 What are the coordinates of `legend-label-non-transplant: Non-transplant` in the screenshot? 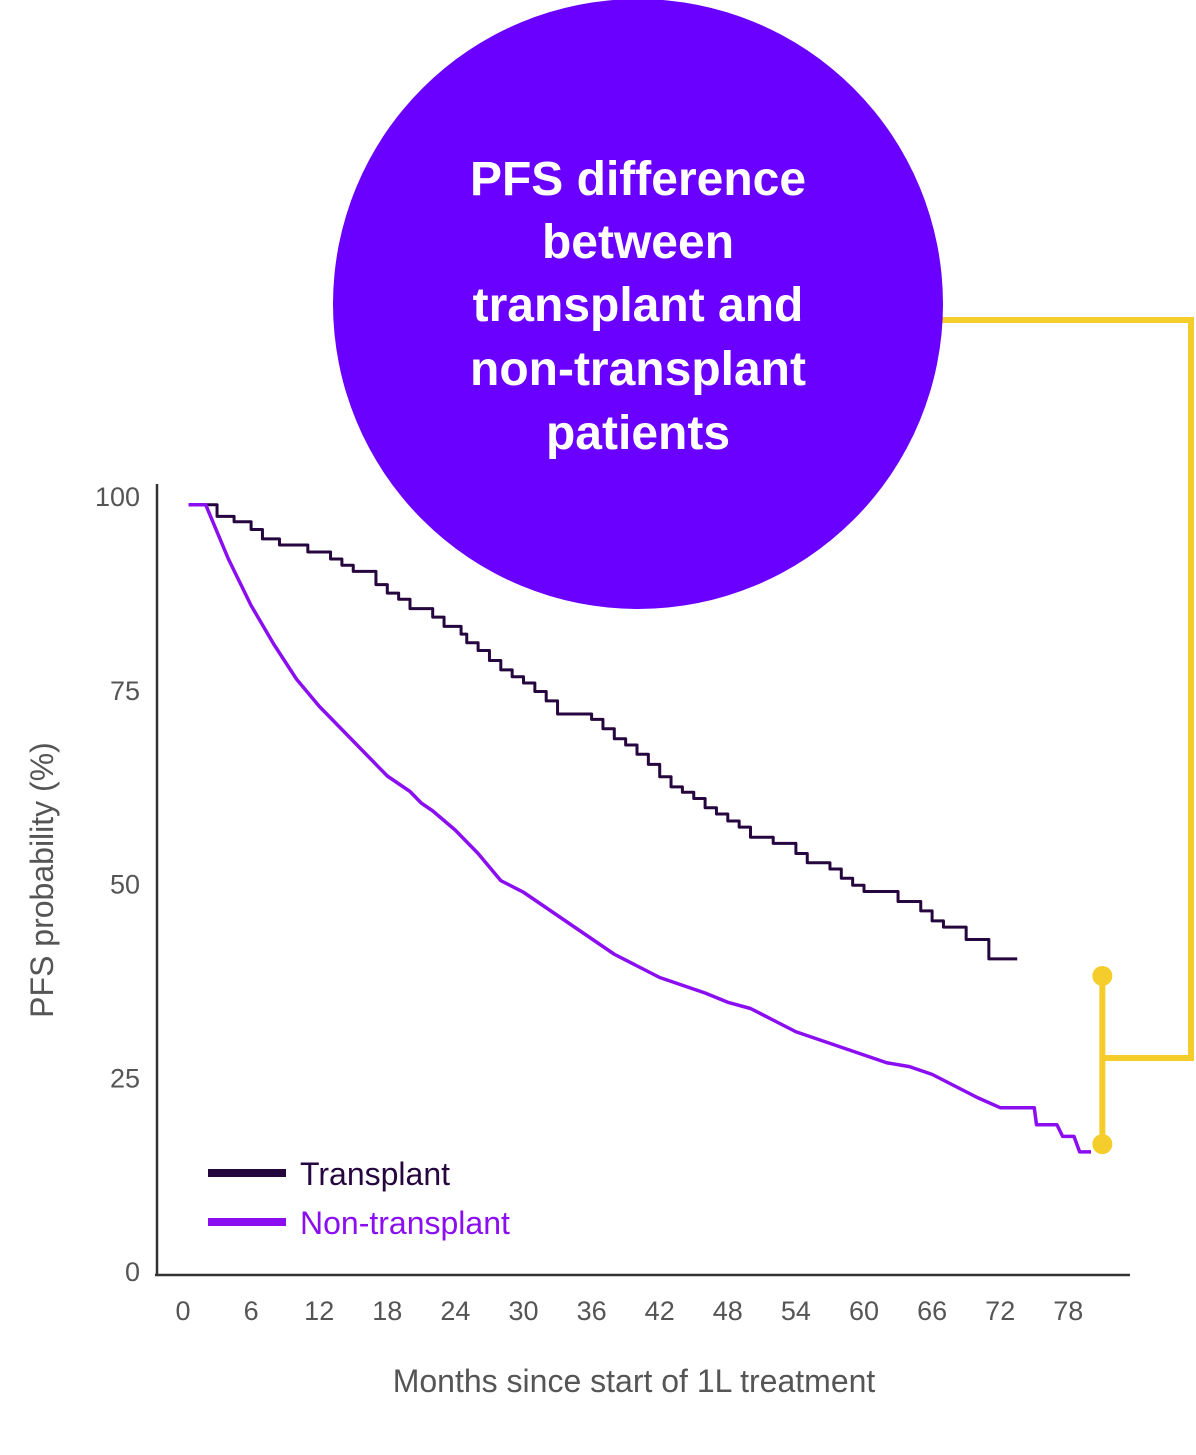 It's located at (405, 1223).